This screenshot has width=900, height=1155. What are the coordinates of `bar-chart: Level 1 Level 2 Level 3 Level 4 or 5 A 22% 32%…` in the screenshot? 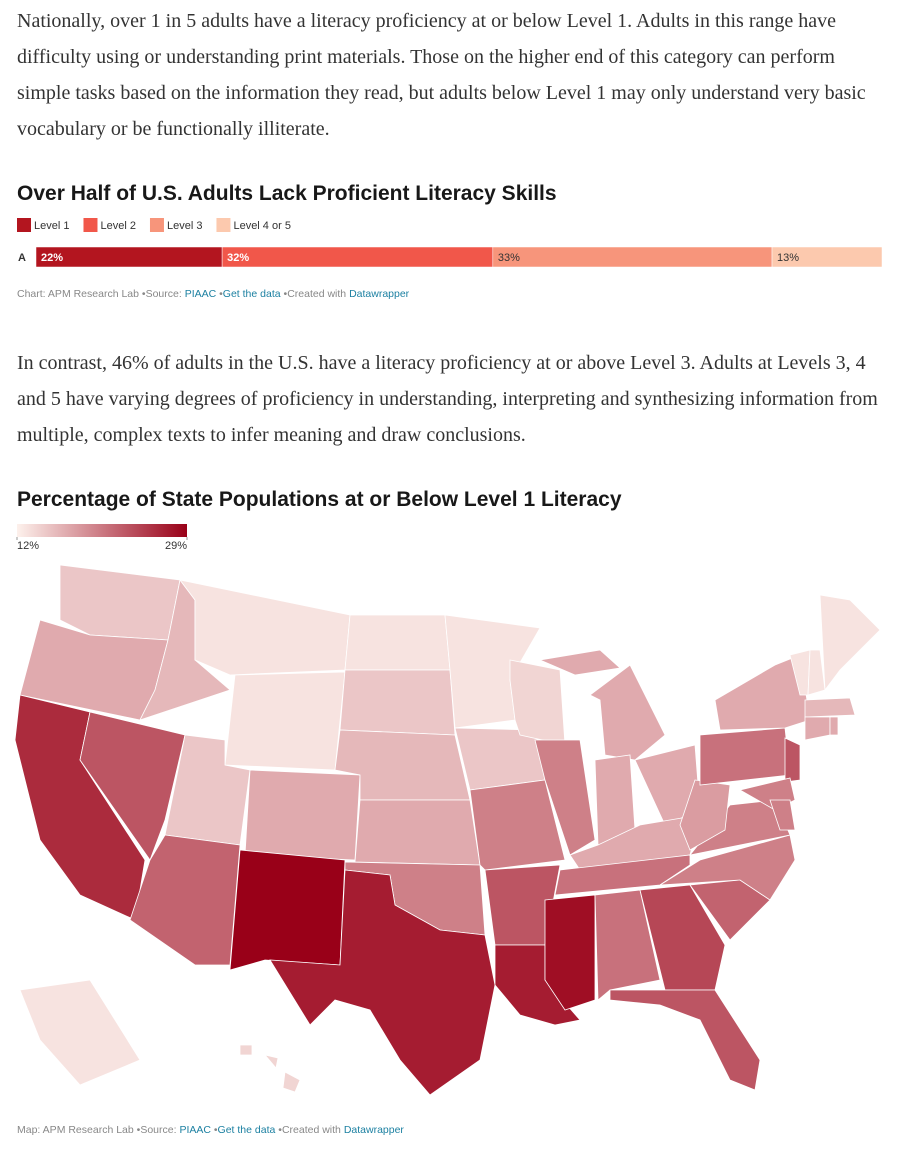 It's located at (450, 243).